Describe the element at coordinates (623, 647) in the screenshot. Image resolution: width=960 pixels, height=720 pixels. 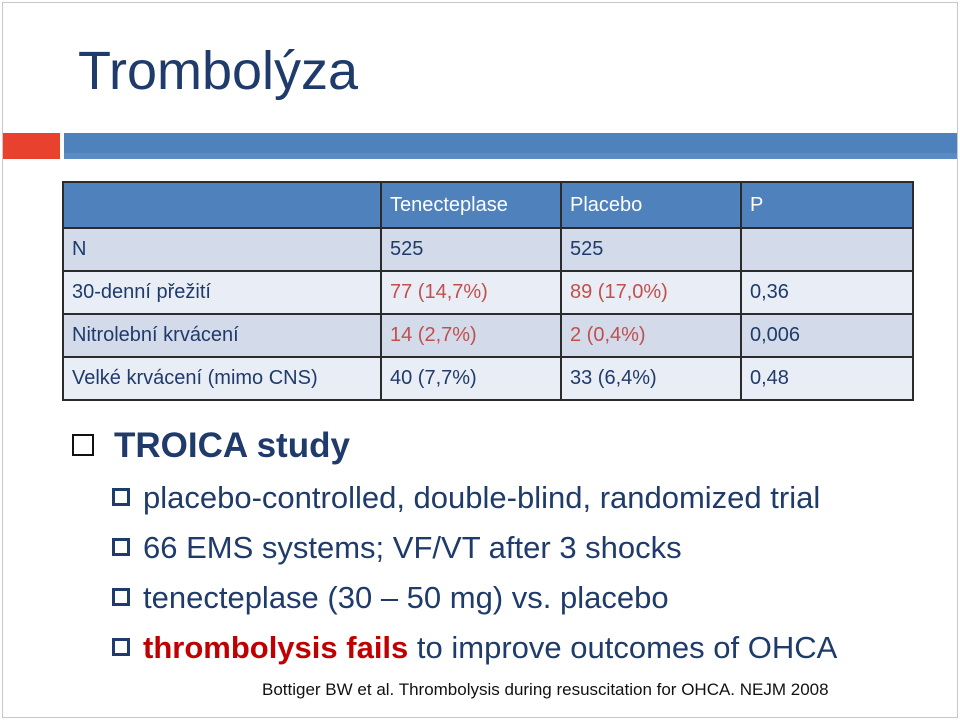
I see `bullet-text: to improve outcomes of OHCA` at that location.